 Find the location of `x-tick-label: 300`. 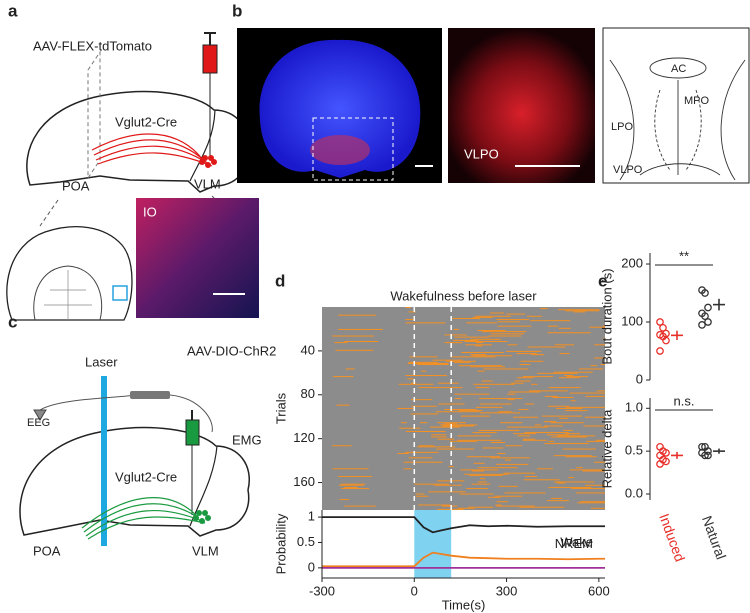

x-tick-label: 300 is located at coordinates (507, 590).